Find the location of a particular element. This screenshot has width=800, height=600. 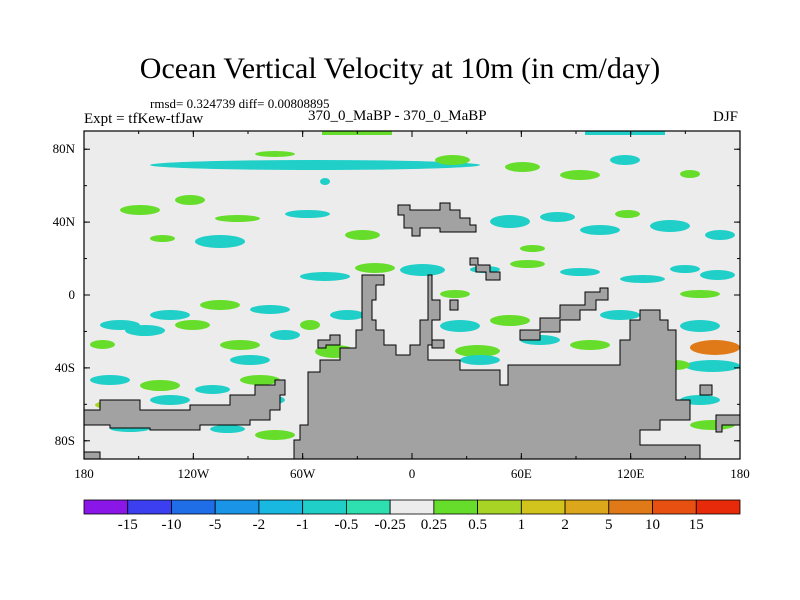

y-tick-label: 80N is located at coordinates (63, 149).